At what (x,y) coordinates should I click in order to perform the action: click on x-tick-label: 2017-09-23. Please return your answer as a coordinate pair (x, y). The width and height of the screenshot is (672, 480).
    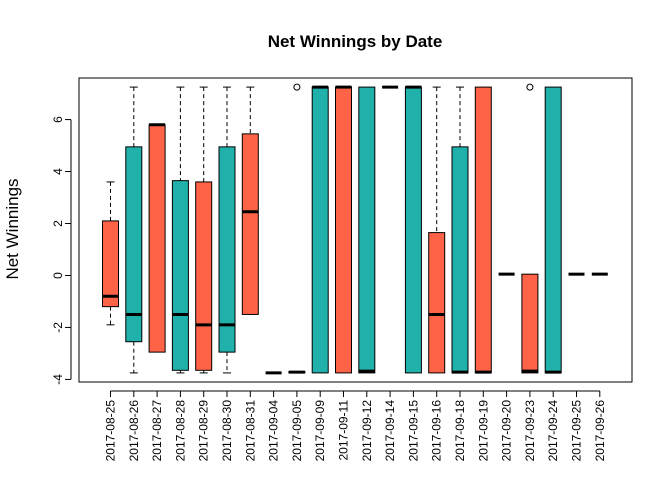
    Looking at the image, I should click on (530, 431).